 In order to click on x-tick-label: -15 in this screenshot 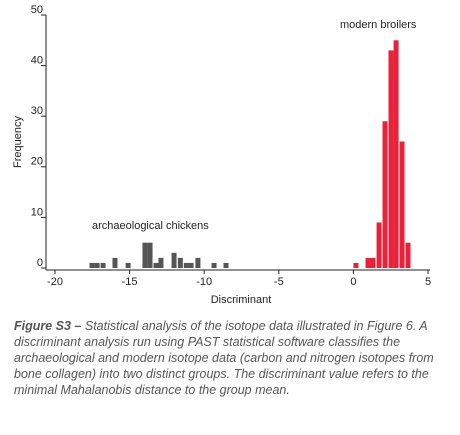, I will do `click(130, 282)`.